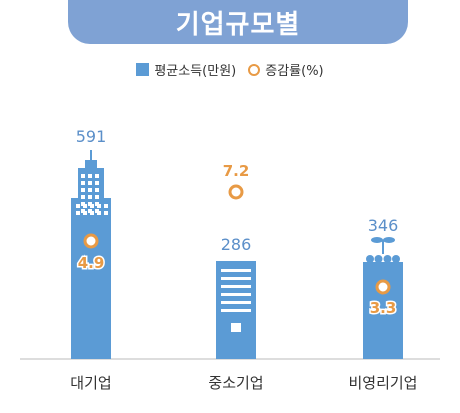  I want to click on rate-marker-large, so click(91, 241).